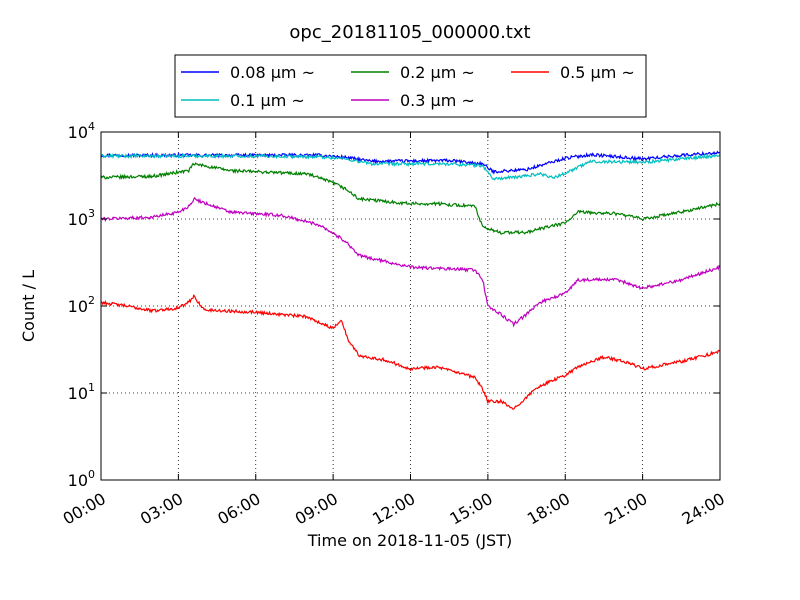 This screenshot has height=600, width=800. I want to click on x-tick-label: 15:00, so click(470, 509).